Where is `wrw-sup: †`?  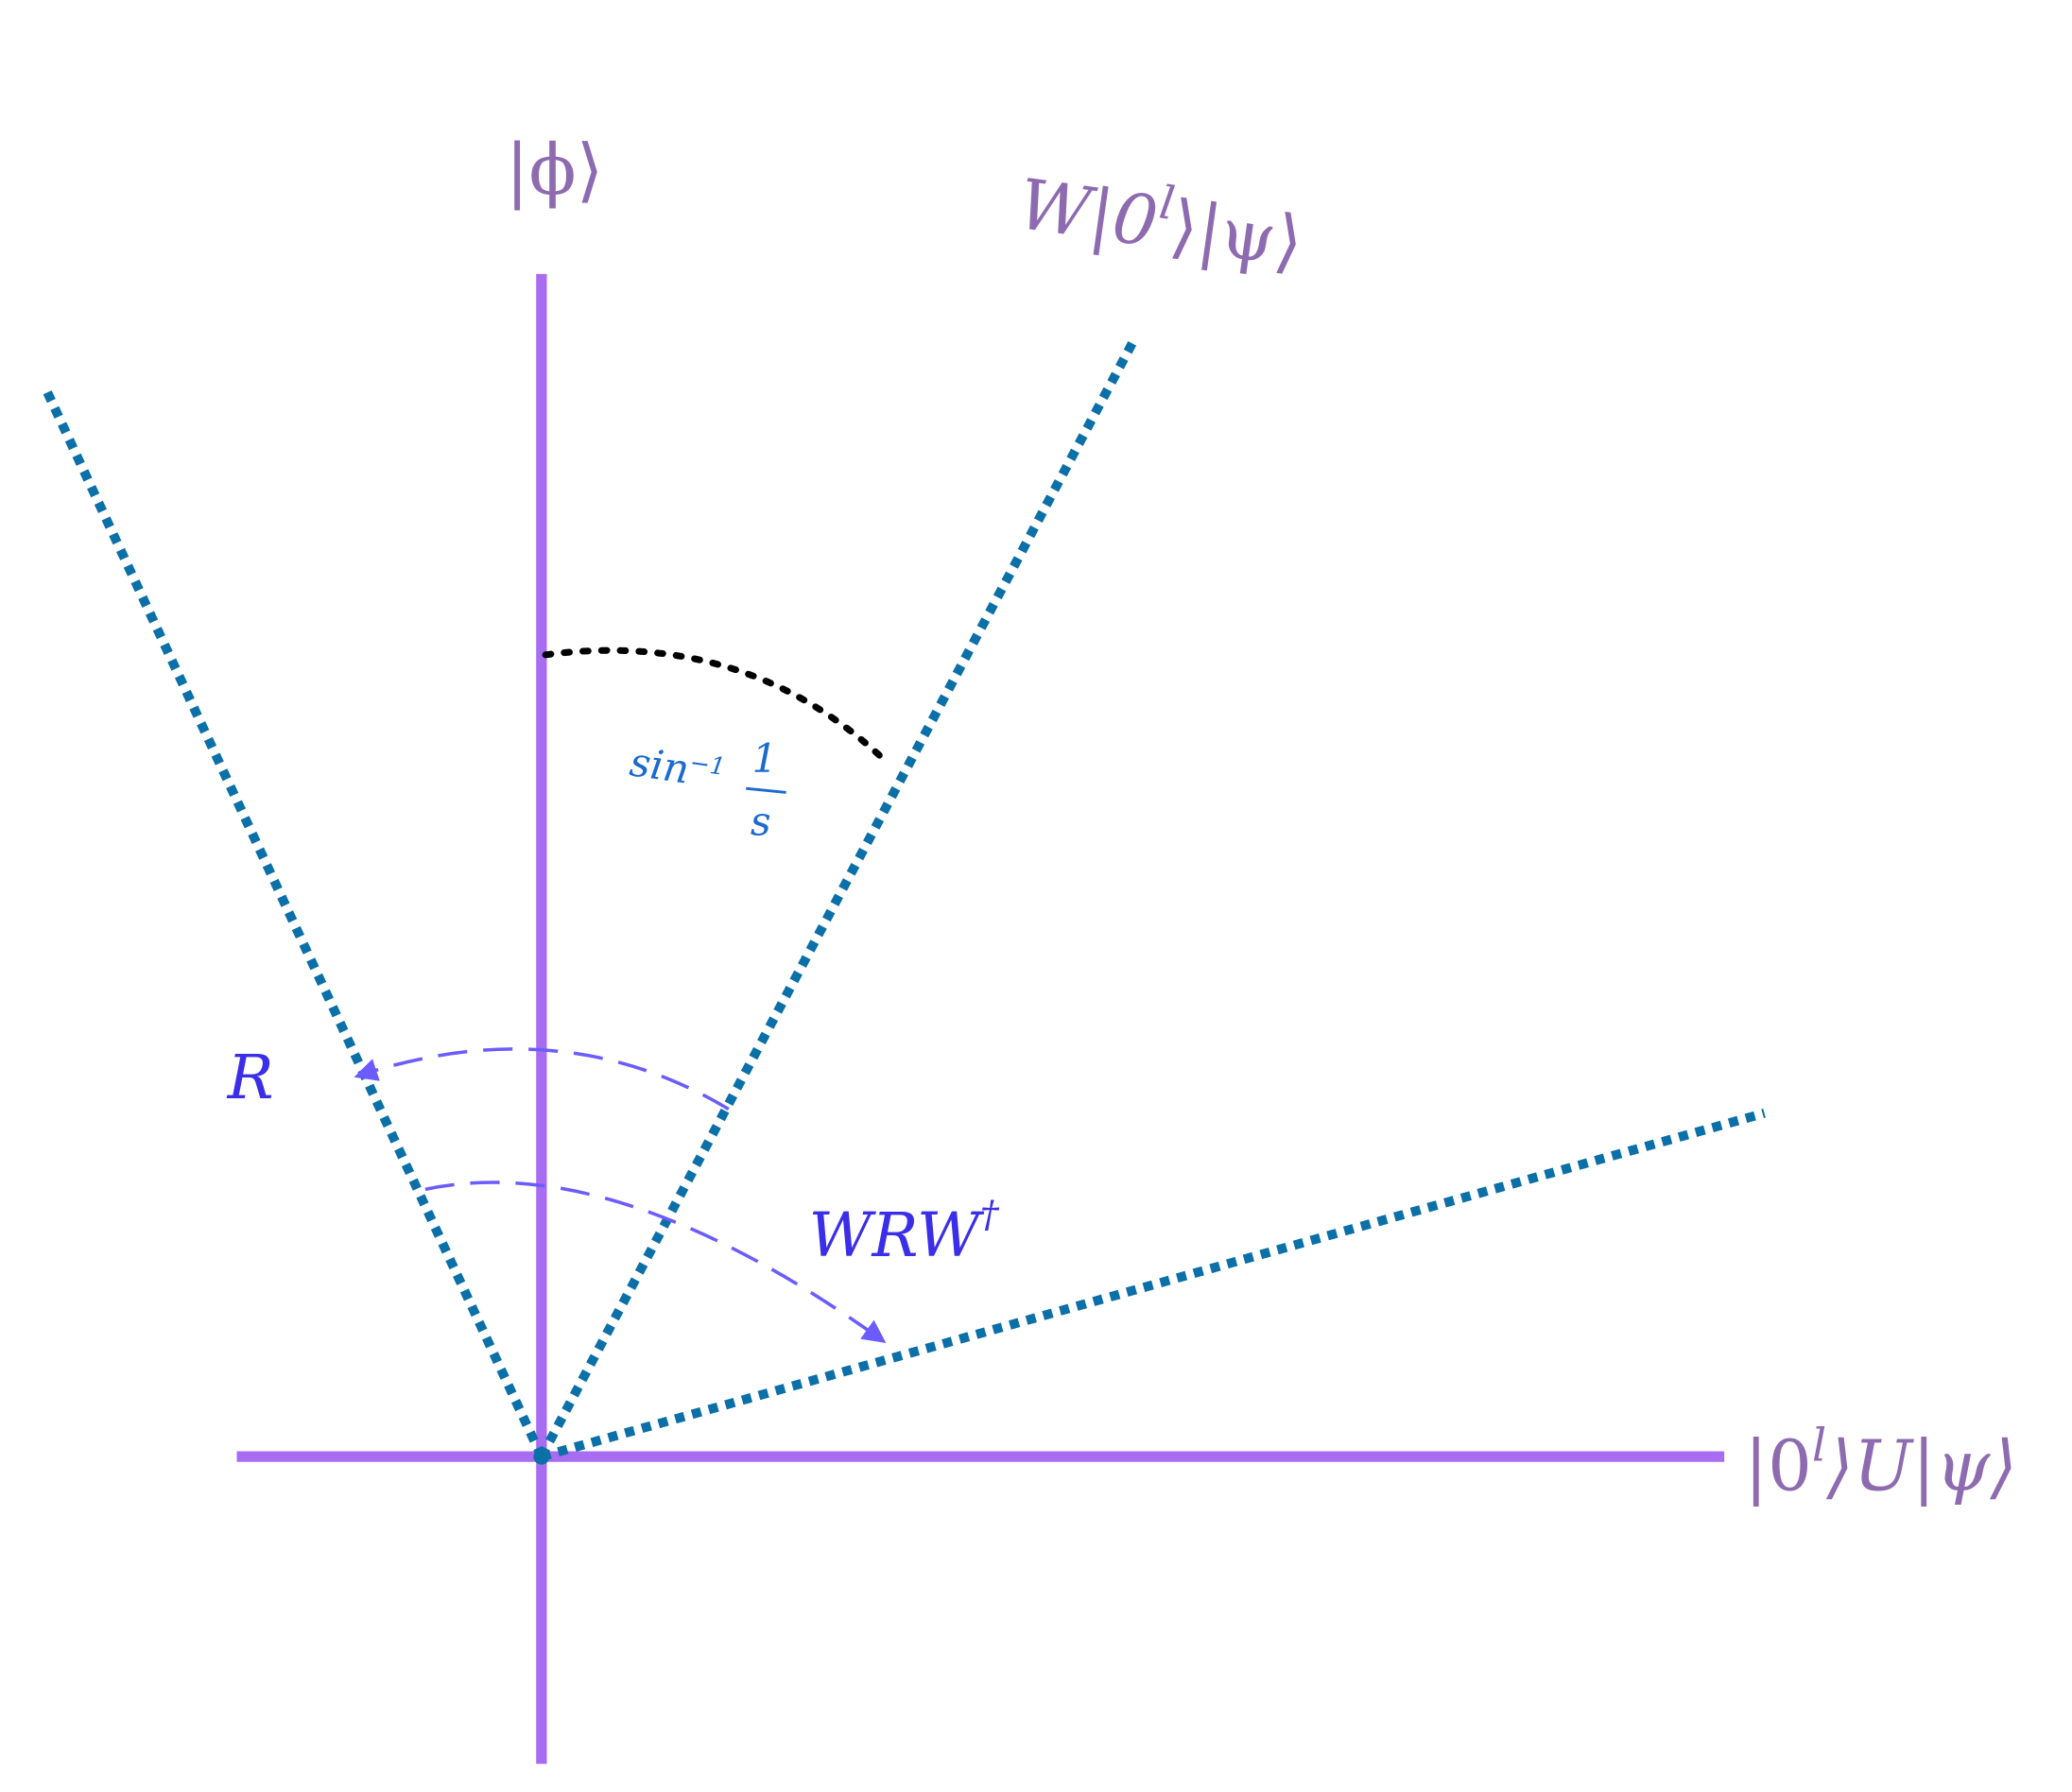
wrw-sup: † is located at coordinates (990, 1214).